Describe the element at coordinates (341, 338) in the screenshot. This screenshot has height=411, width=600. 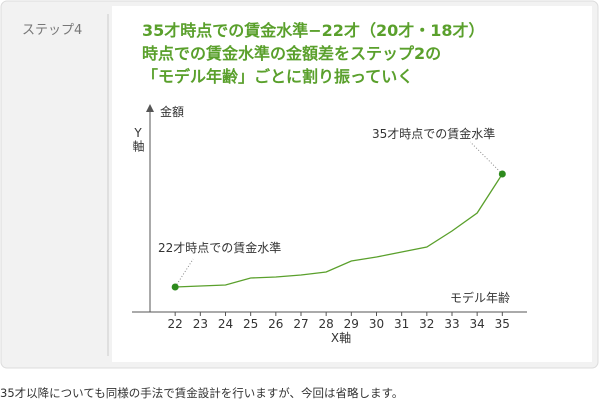
I see `x-axis-label: X軸` at that location.